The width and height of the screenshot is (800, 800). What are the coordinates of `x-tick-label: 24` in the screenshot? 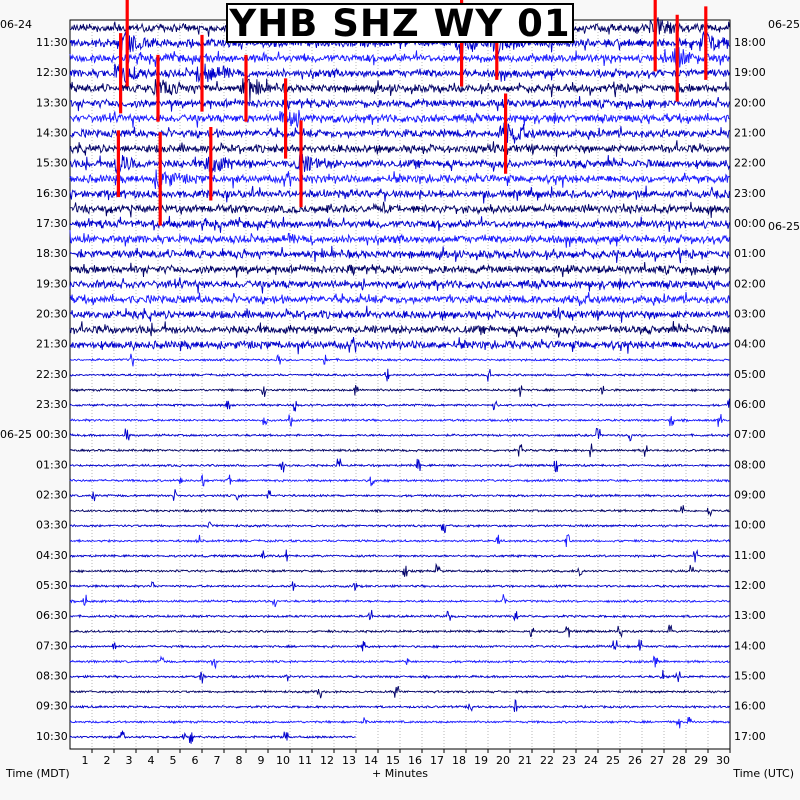 It's located at (591, 760).